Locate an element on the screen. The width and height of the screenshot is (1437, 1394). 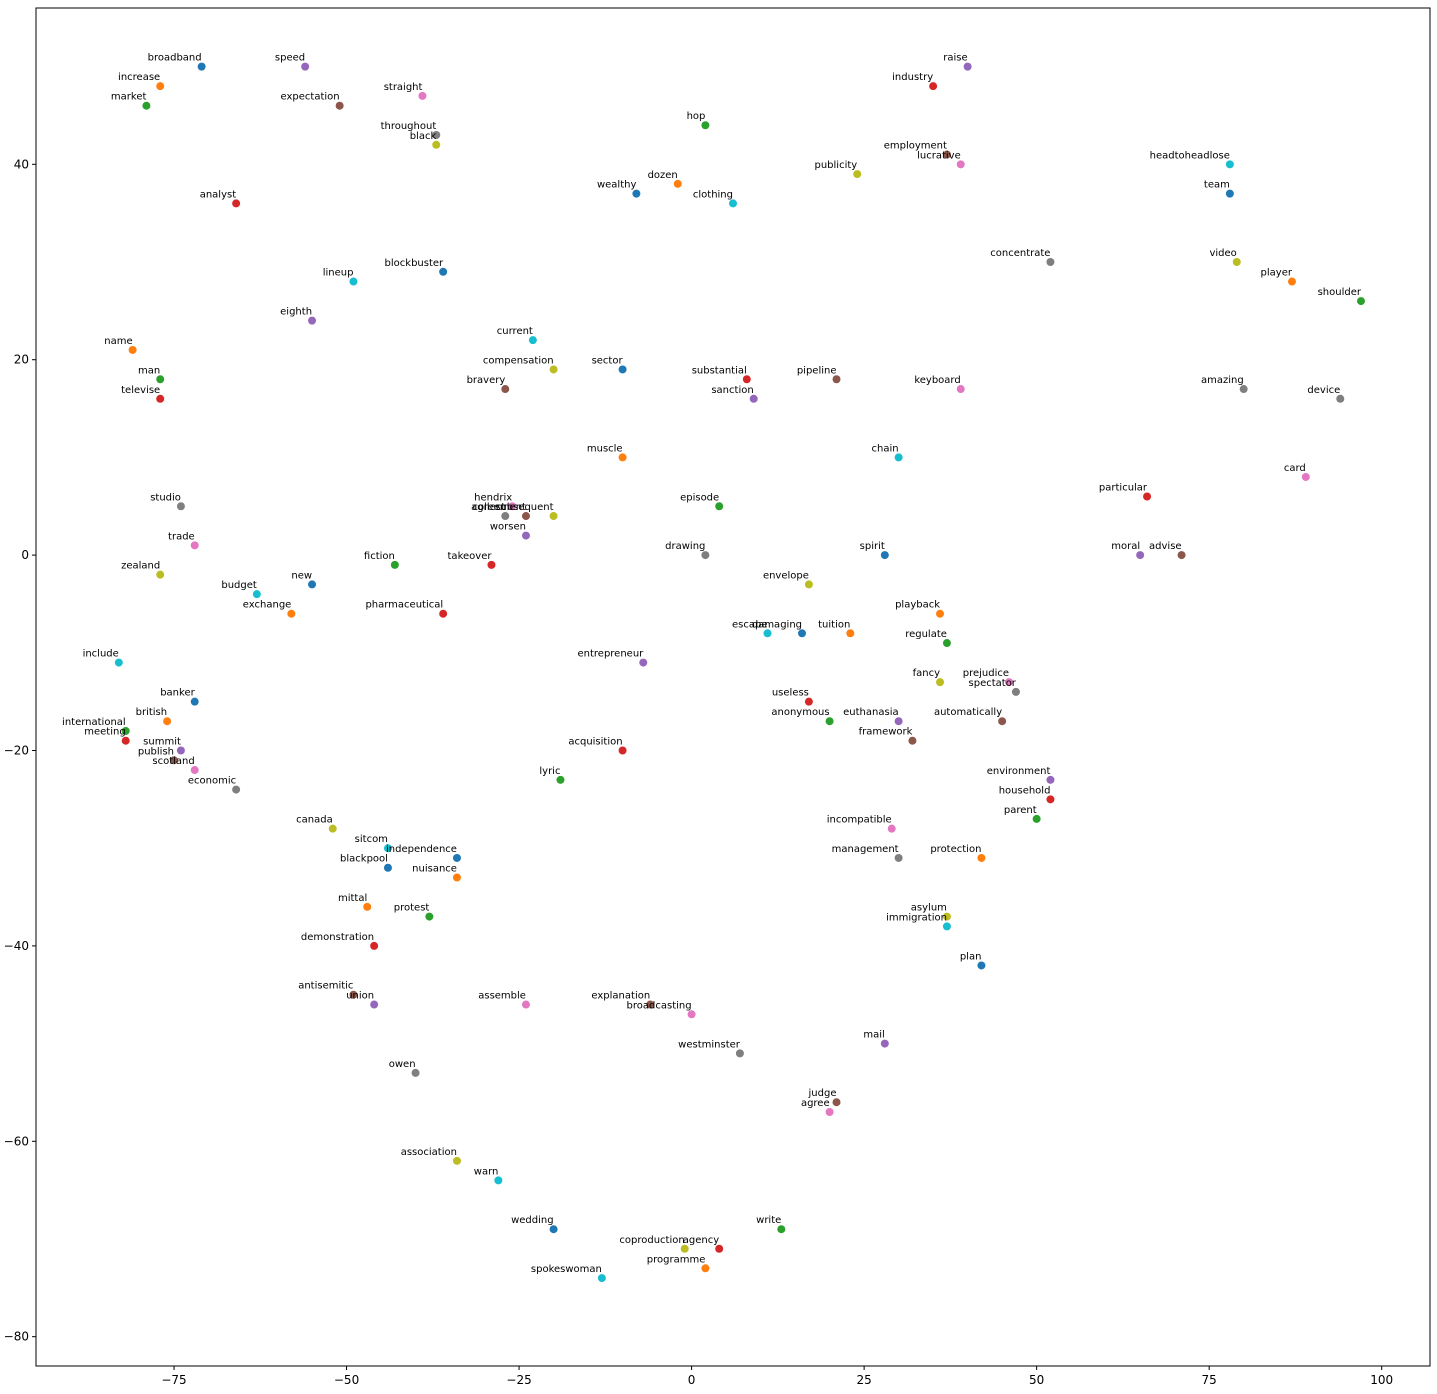
point-label: clothing is located at coordinates (713, 194).